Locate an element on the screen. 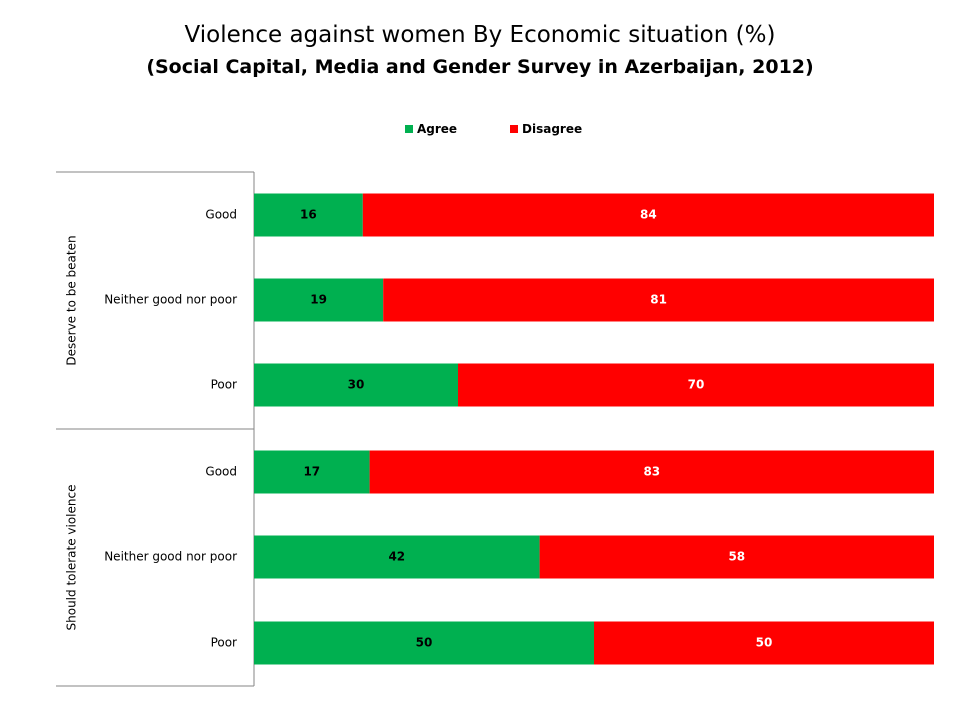 The height and width of the screenshot is (720, 960). data-label-agree: 50 is located at coordinates (424, 643).